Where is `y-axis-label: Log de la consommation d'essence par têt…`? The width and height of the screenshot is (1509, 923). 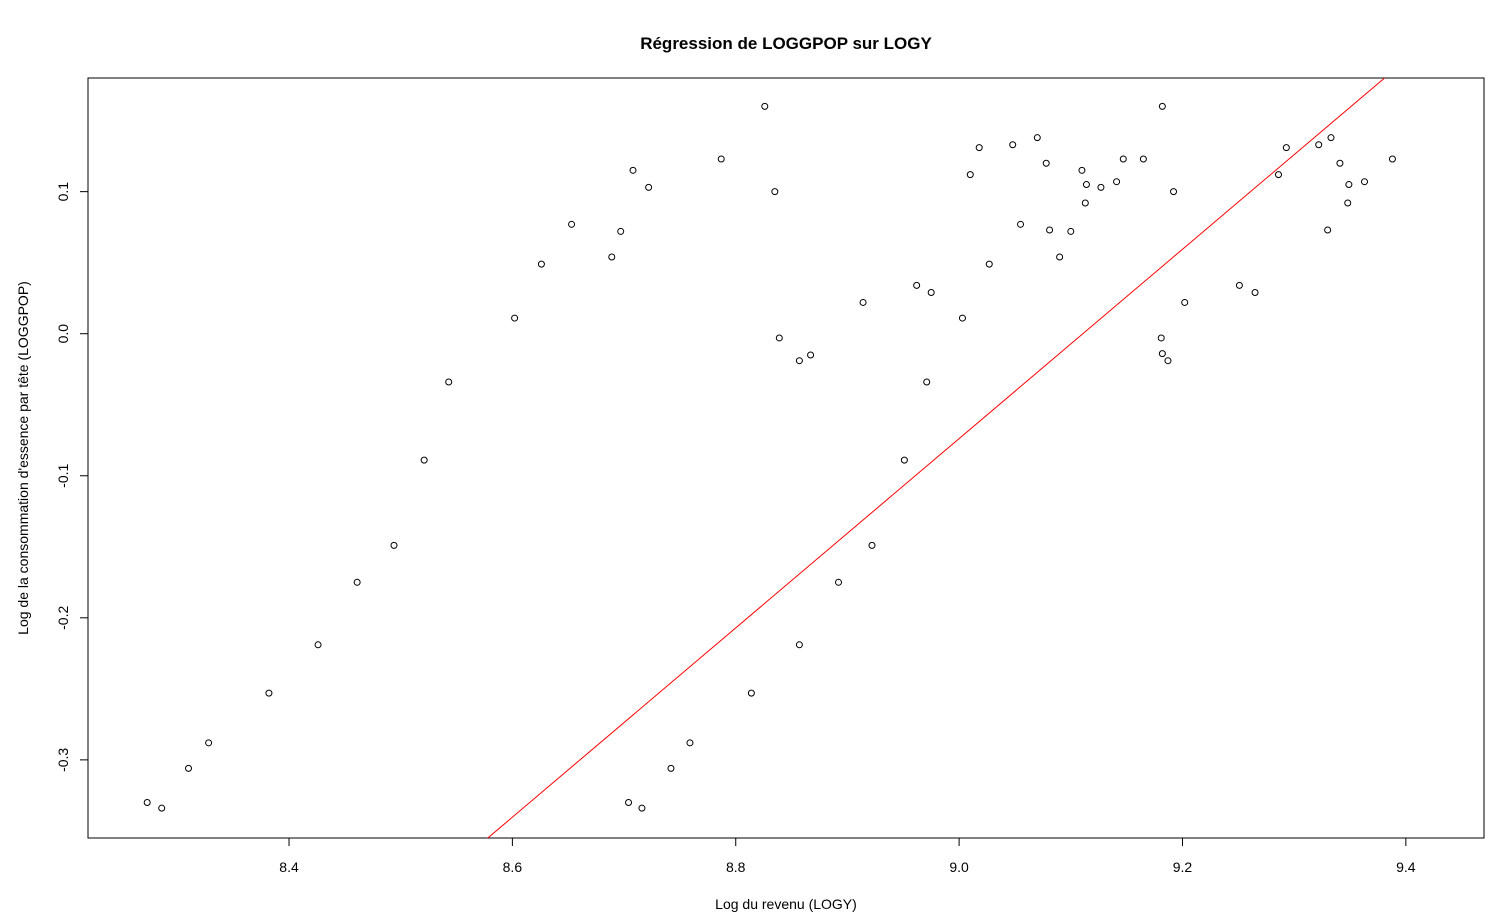
y-axis-label: Log de la consommation d'essence par têt… is located at coordinates (23, 458).